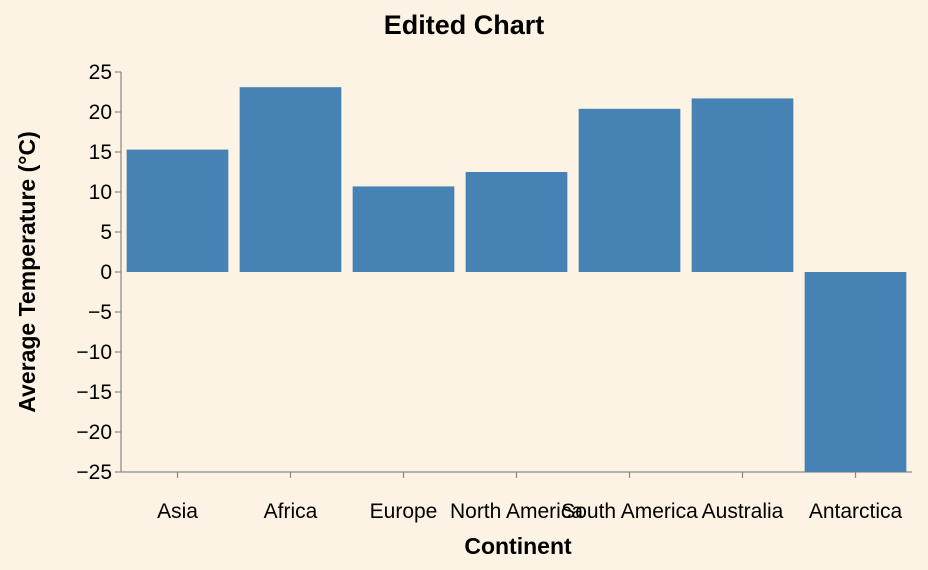 The image size is (928, 570). What do you see at coordinates (516, 511) in the screenshot?
I see `x-tick-label: North America` at bounding box center [516, 511].